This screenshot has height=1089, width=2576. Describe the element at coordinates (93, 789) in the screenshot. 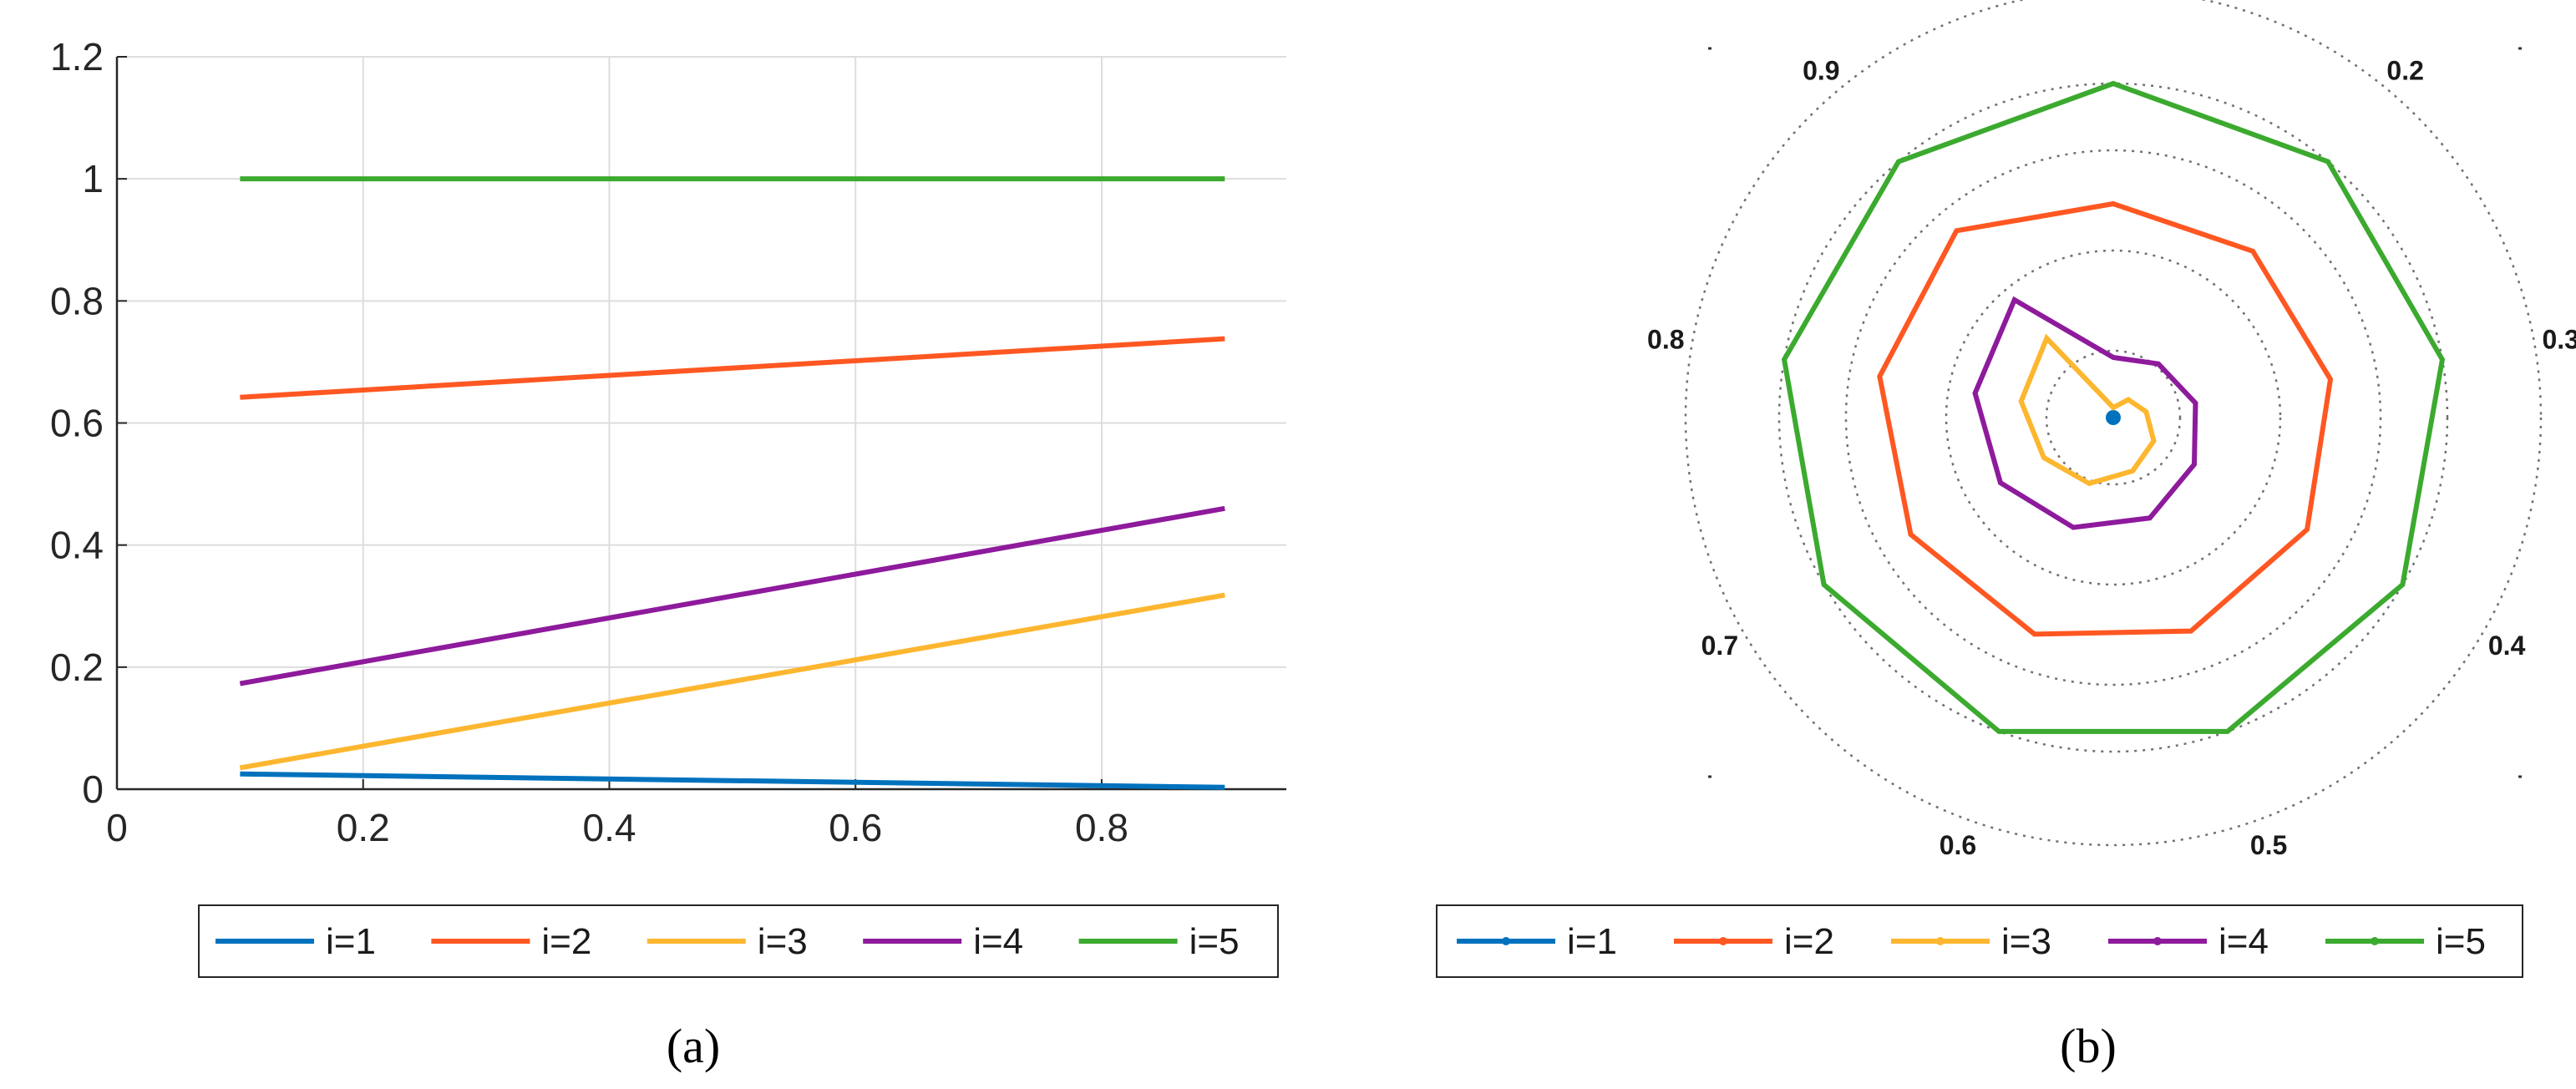

I see `y-tick-label: 0` at that location.